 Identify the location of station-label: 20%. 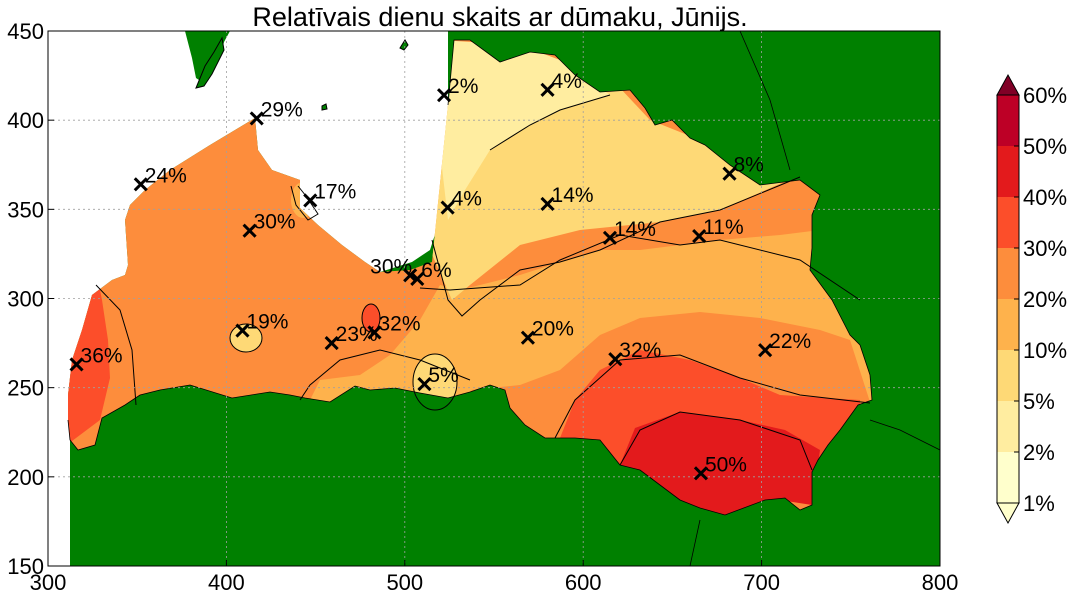
(553, 329).